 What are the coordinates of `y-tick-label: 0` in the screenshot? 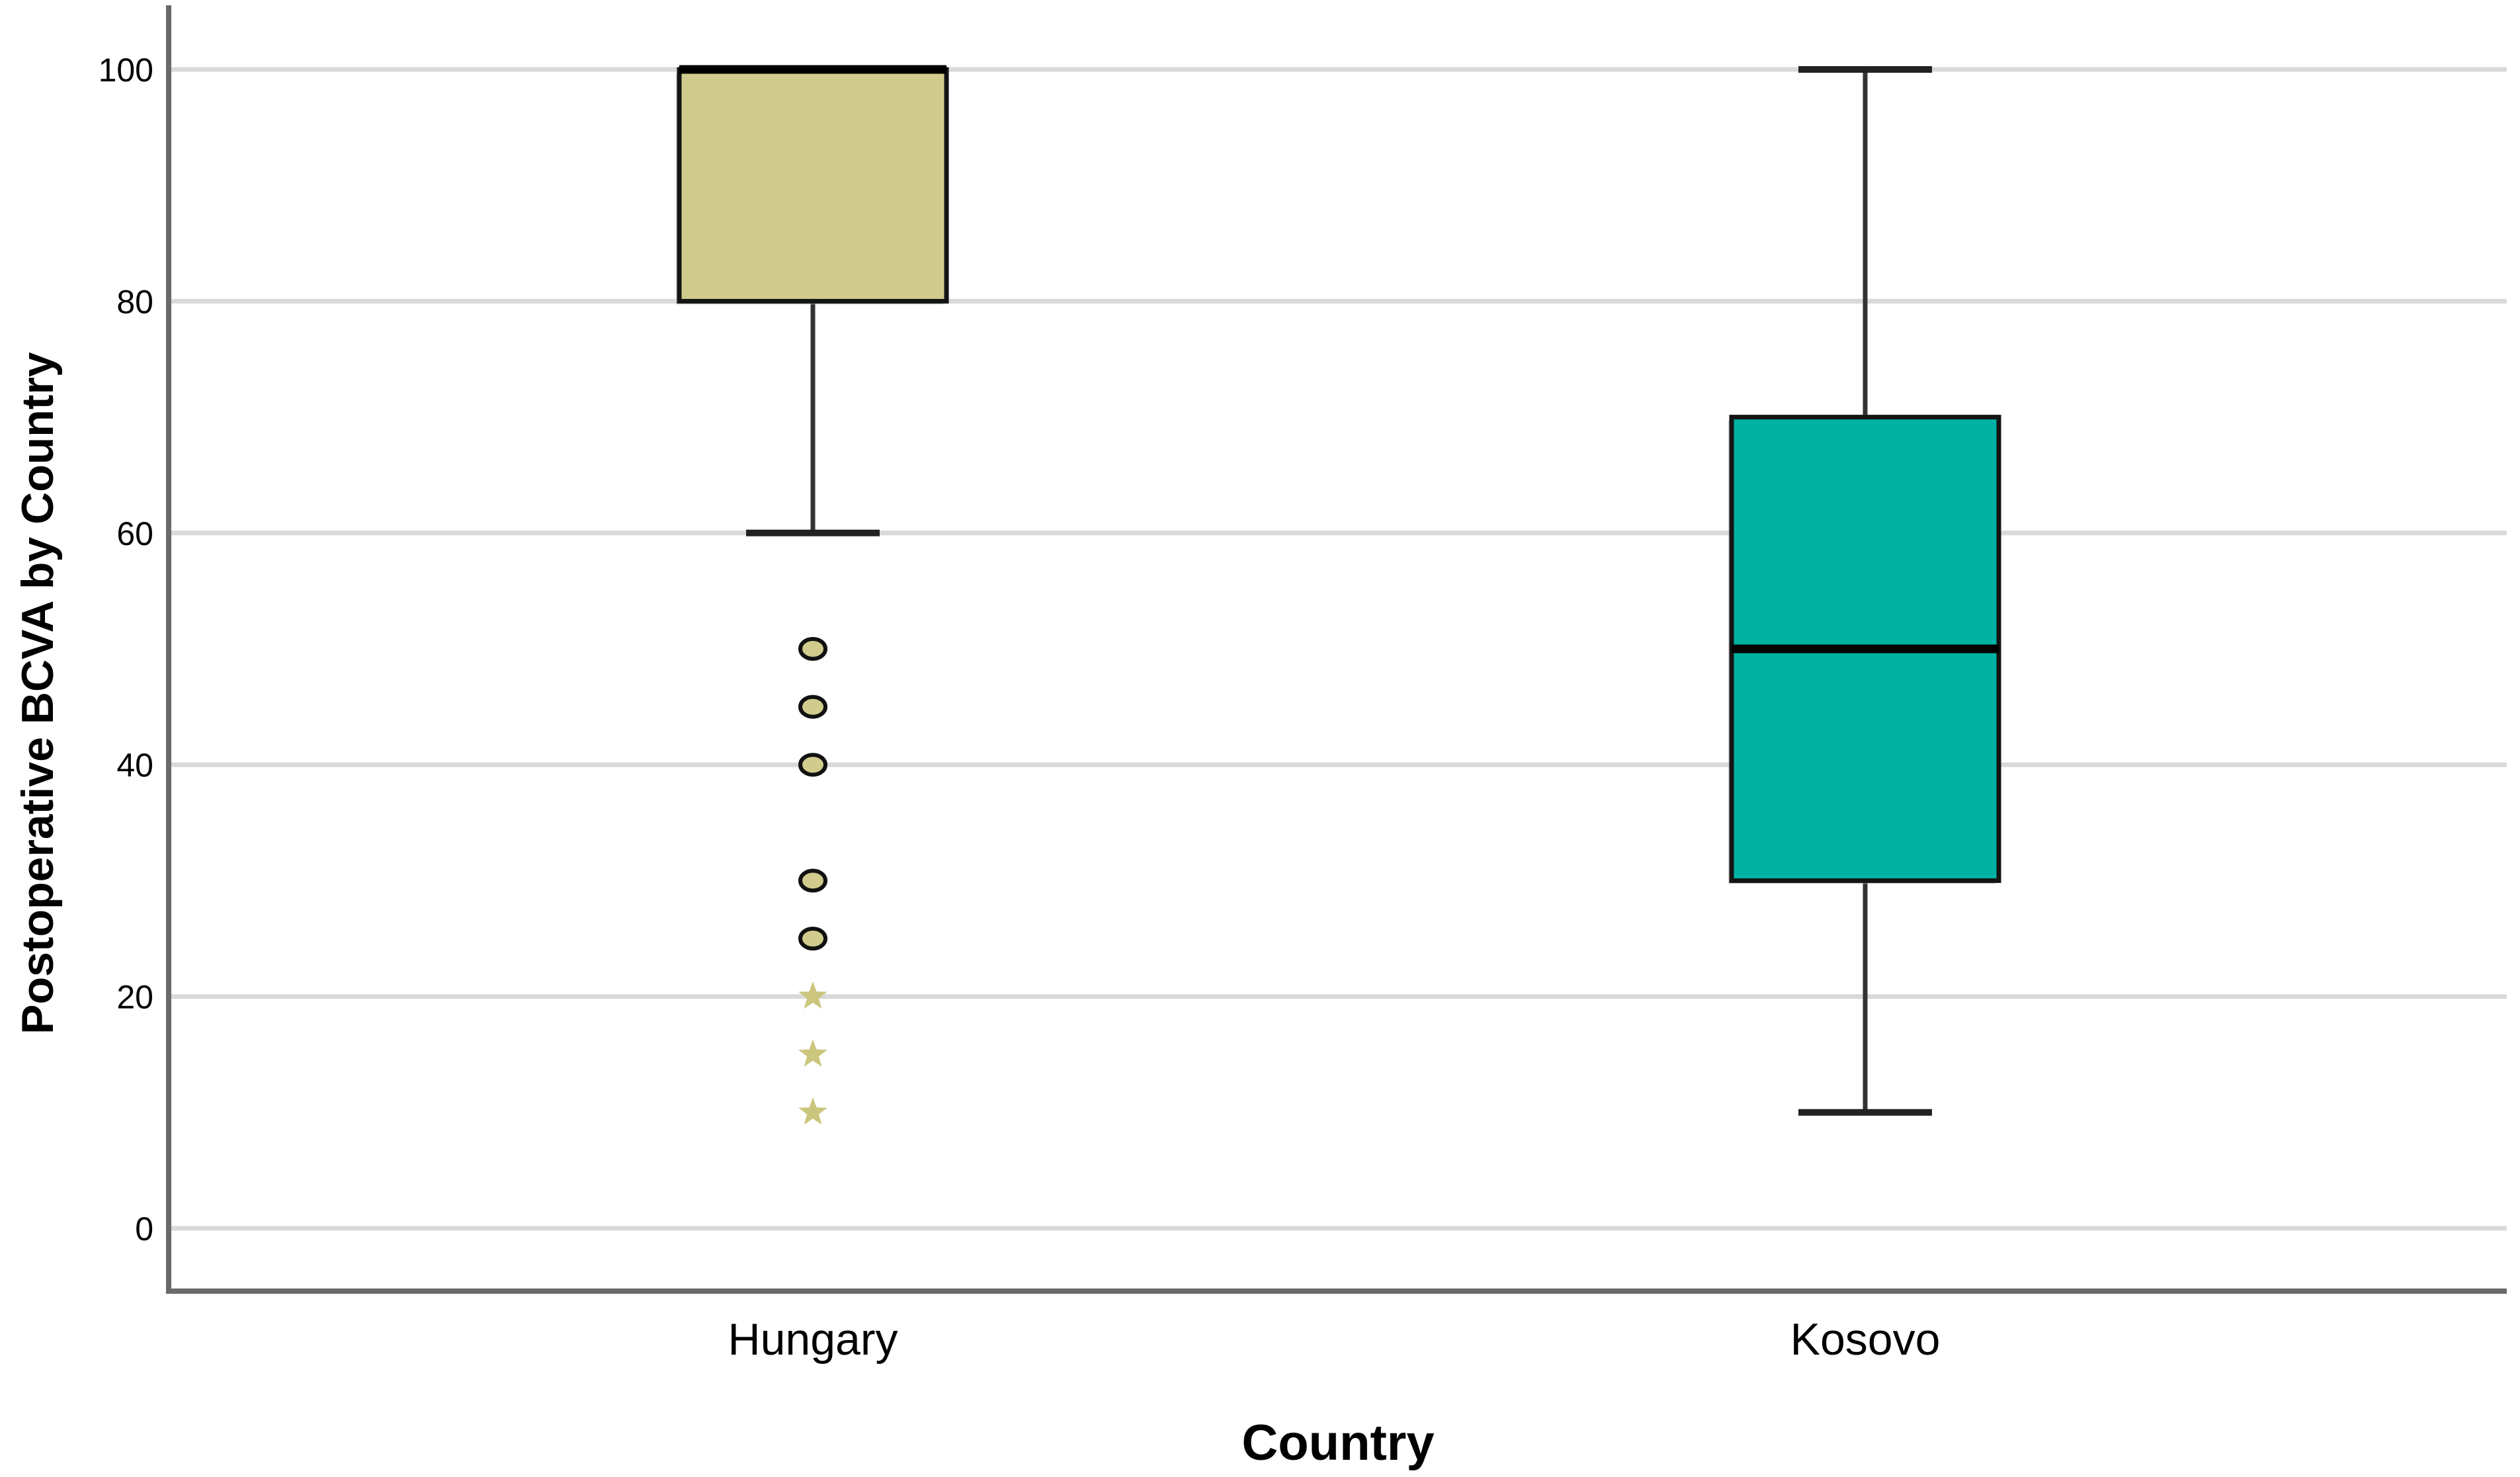 It's located at (144, 1228).